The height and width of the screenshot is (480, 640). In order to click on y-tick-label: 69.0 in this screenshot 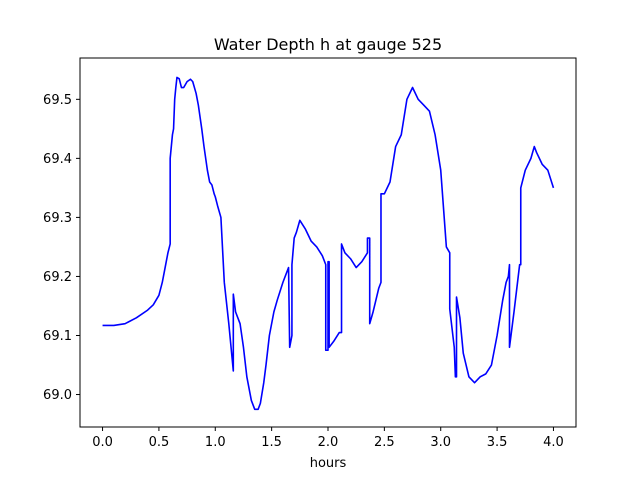, I will do `click(57, 395)`.